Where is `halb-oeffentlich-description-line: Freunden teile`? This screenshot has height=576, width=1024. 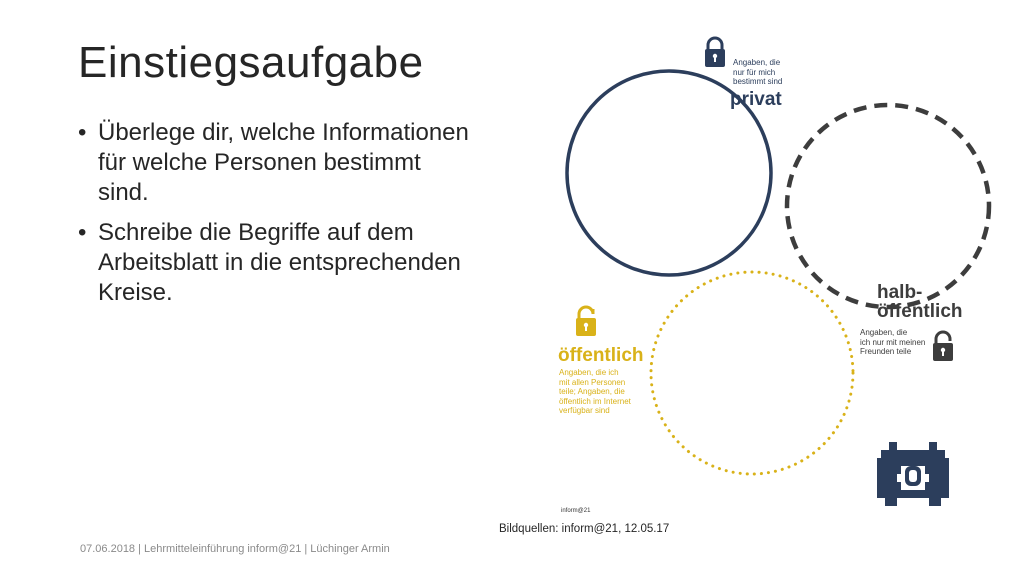
halb-oeffentlich-description-line: Freunden teile is located at coordinates (886, 351).